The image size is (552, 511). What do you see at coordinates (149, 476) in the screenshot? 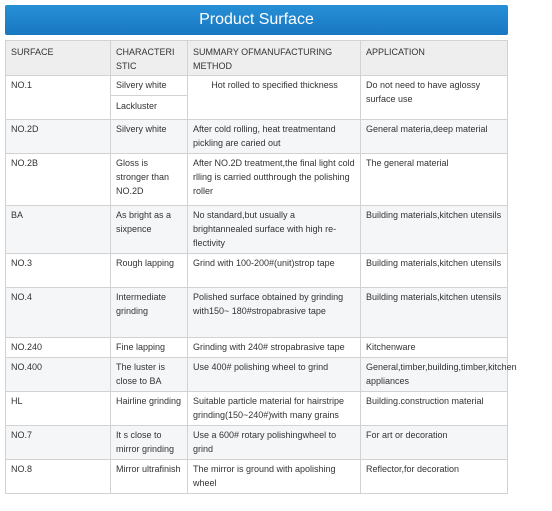
I see `characteristic-cell: Mirror ultrafinish` at bounding box center [149, 476].